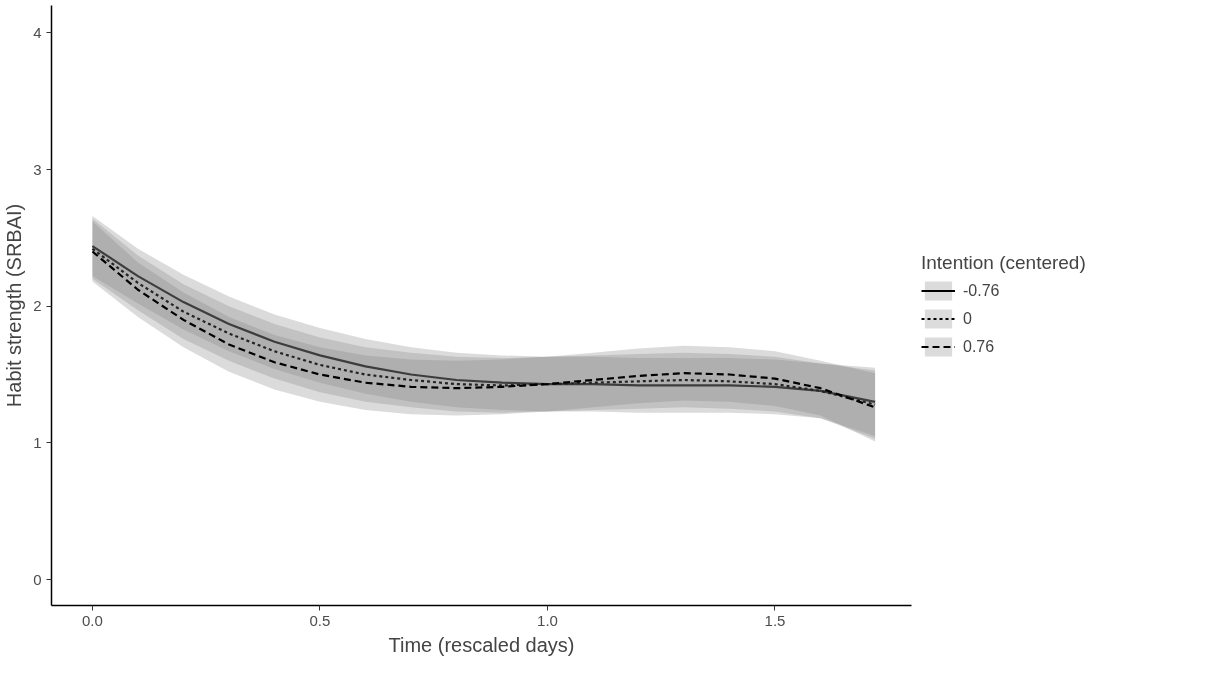  Describe the element at coordinates (481, 644) in the screenshot. I see `x-axis-title: Time (rescaled days)` at that location.